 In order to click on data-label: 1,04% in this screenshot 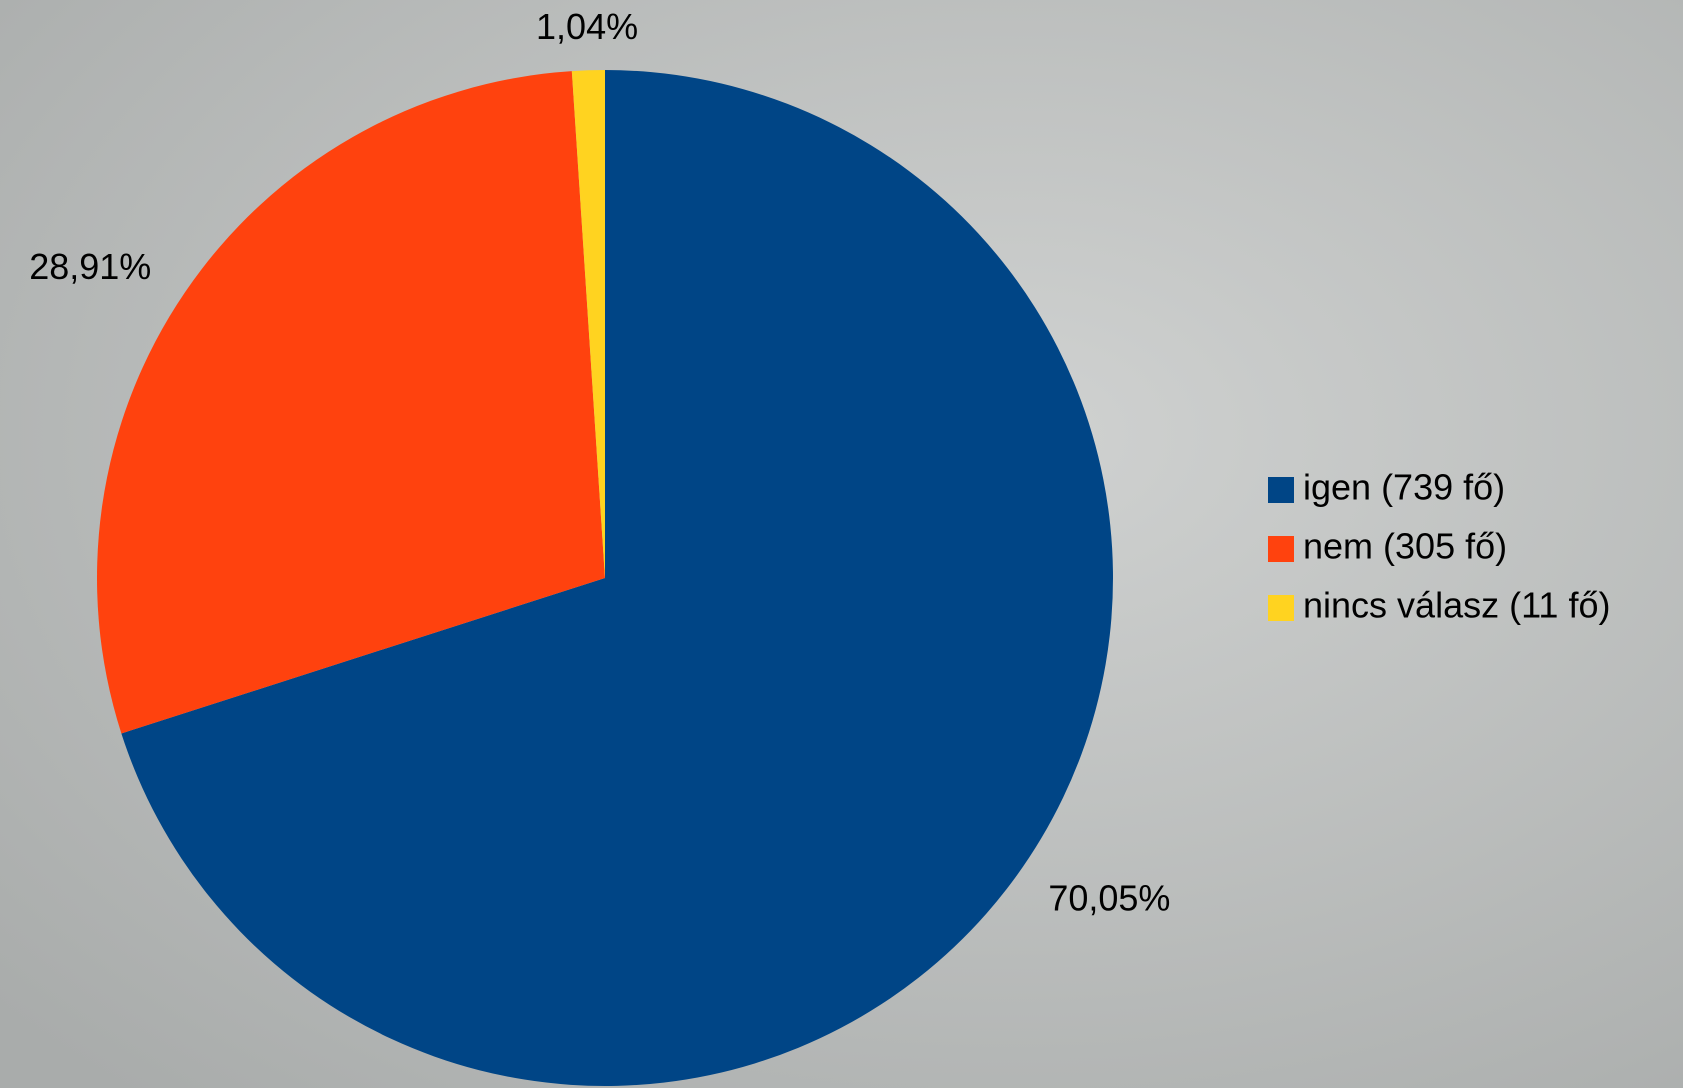, I will do `click(587, 26)`.